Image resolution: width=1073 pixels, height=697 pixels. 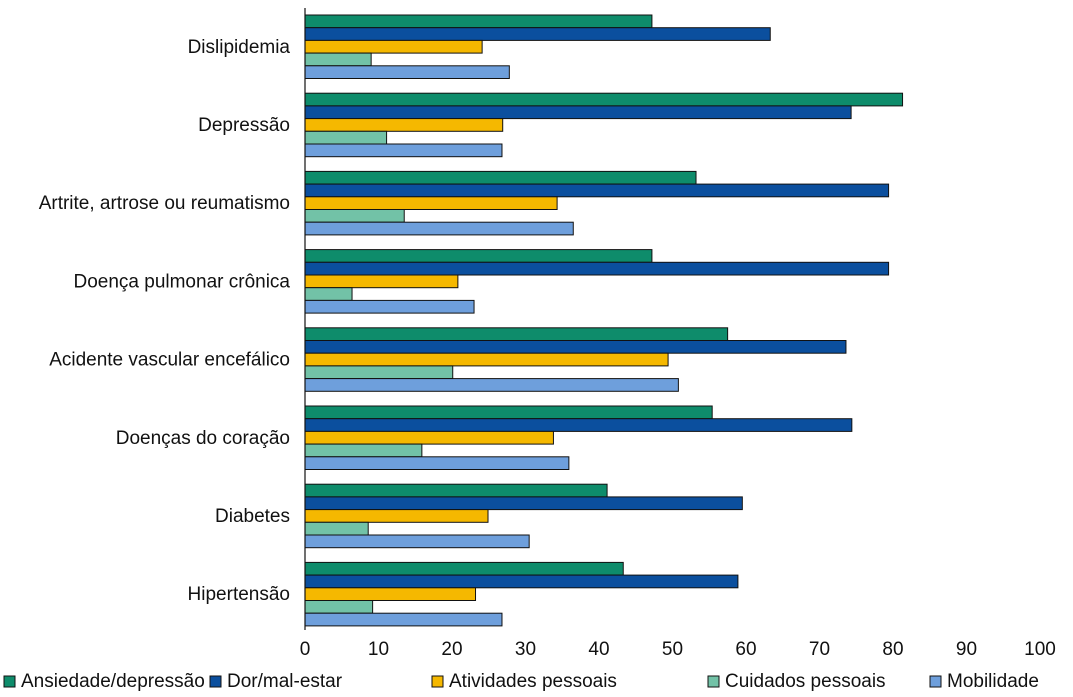 I want to click on bar-doenca-pulmonar-cronica-mobilidade, so click(x=389, y=306).